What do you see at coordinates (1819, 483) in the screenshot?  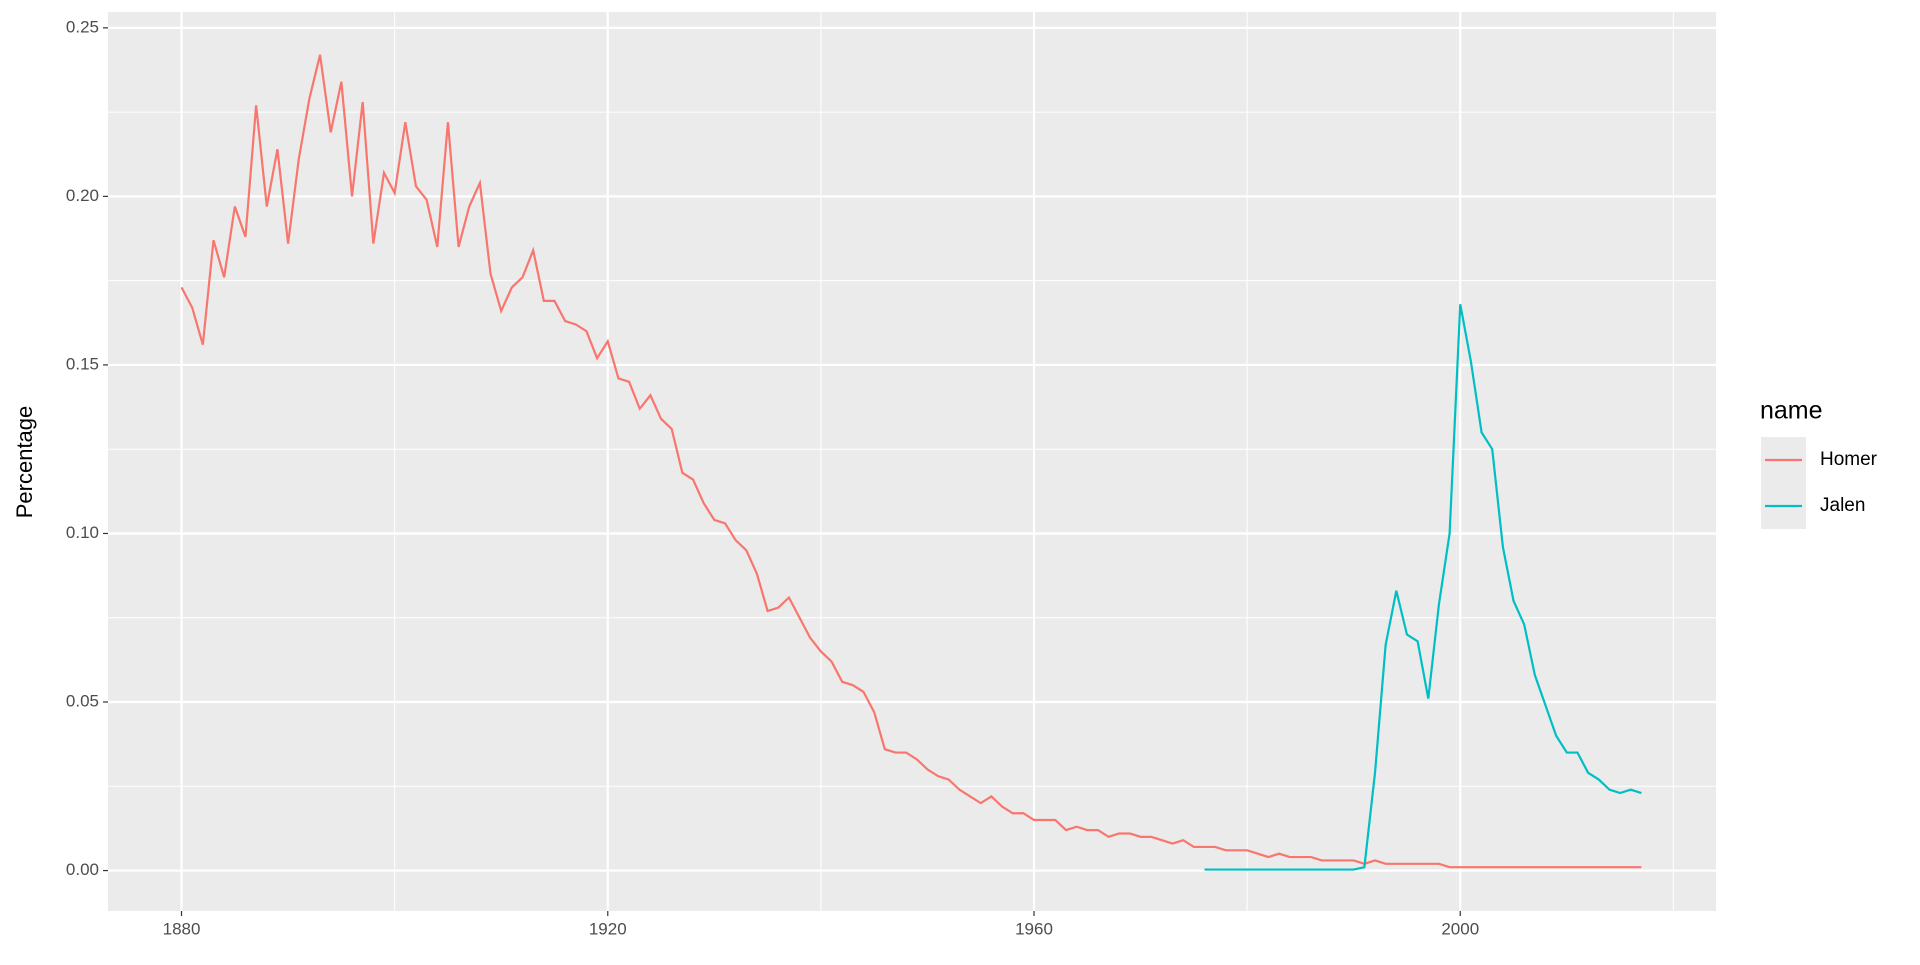 I see `legend: Homer Jalen` at bounding box center [1819, 483].